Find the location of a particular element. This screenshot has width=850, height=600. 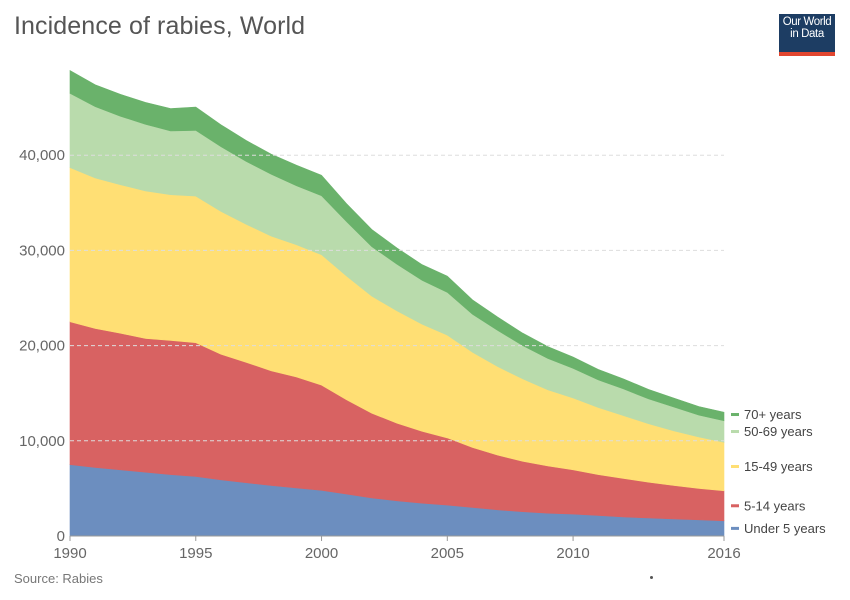

source-note: Source: Rabies is located at coordinates (58, 578).